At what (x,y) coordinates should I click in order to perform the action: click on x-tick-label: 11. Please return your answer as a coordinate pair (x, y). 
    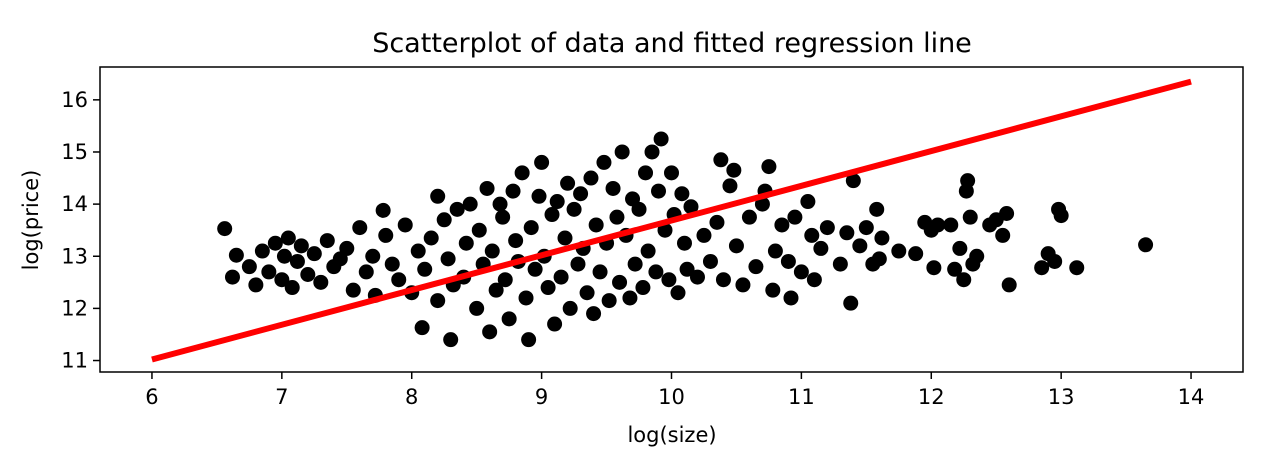
    Looking at the image, I should click on (801, 397).